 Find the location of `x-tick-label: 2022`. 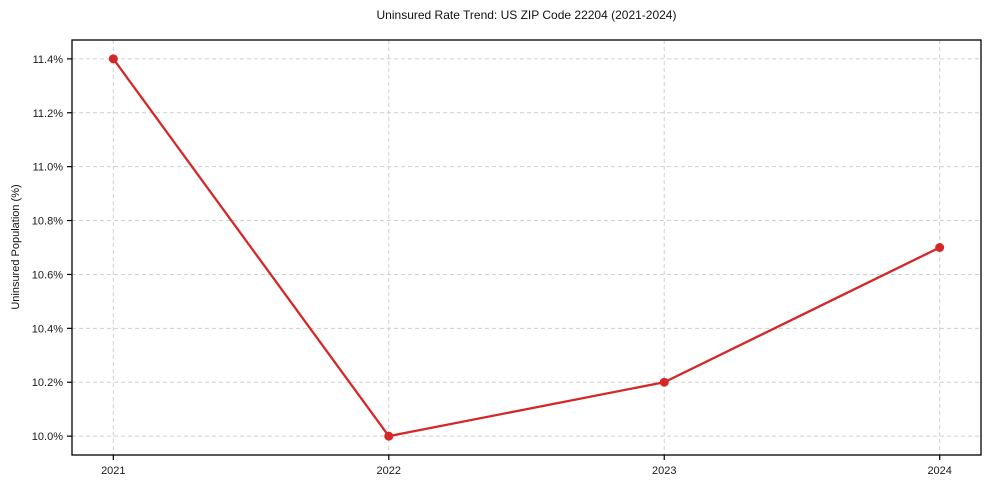

x-tick-label: 2022 is located at coordinates (389, 471).